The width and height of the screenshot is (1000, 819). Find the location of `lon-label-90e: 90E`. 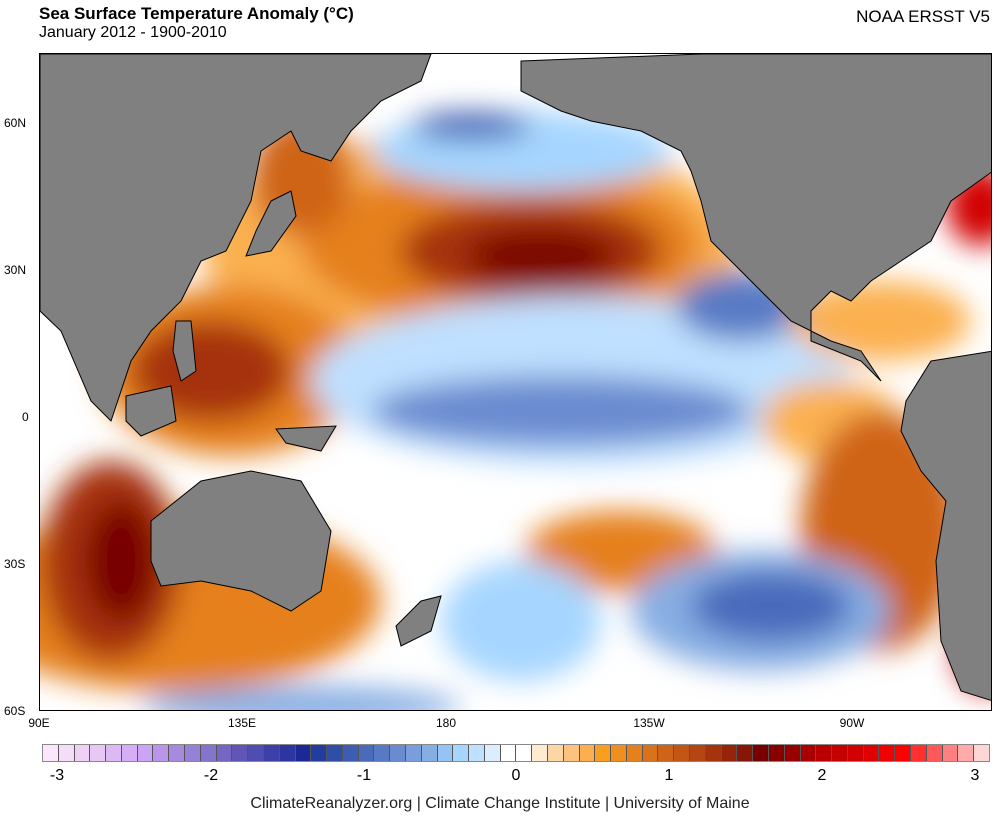

lon-label-90e: 90E is located at coordinates (39, 723).